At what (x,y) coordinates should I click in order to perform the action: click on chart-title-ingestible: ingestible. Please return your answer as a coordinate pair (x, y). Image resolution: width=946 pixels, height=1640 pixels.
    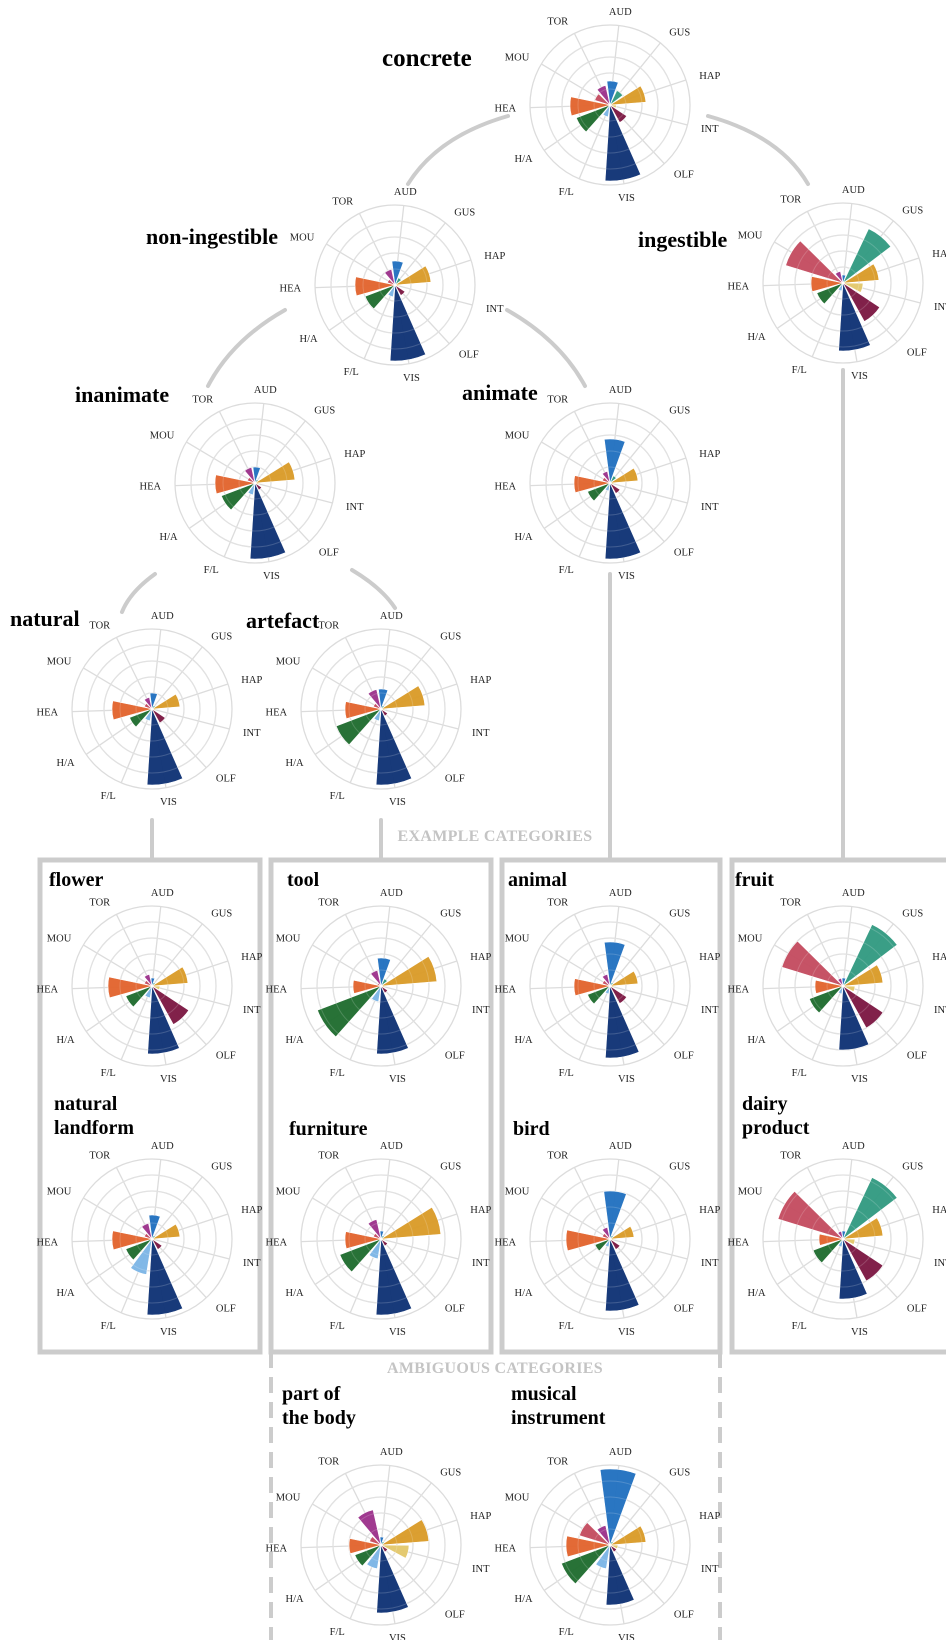
    Looking at the image, I should click on (682, 239).